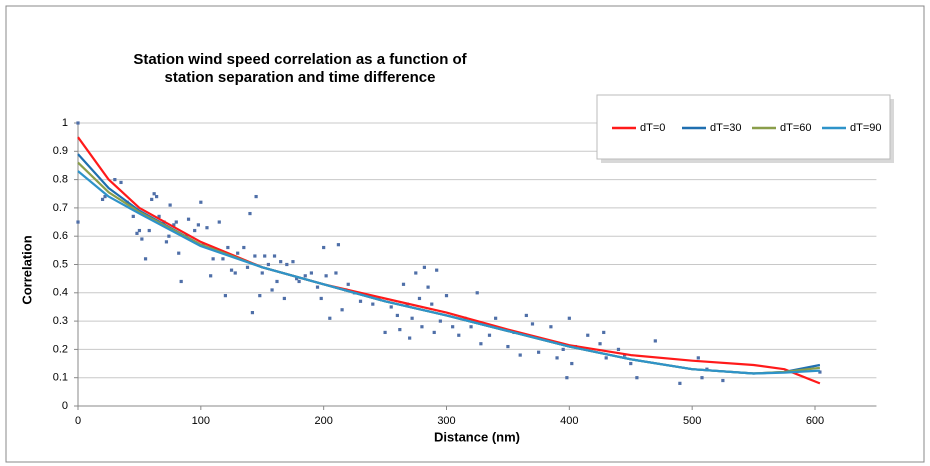 Image resolution: width=930 pixels, height=466 pixels. I want to click on x-tick-label: 300, so click(446, 421).